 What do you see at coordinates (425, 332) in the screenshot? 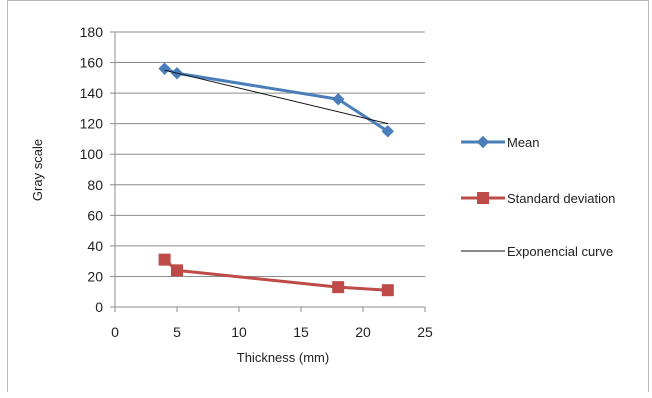
I see `x-tick-label: 25` at bounding box center [425, 332].